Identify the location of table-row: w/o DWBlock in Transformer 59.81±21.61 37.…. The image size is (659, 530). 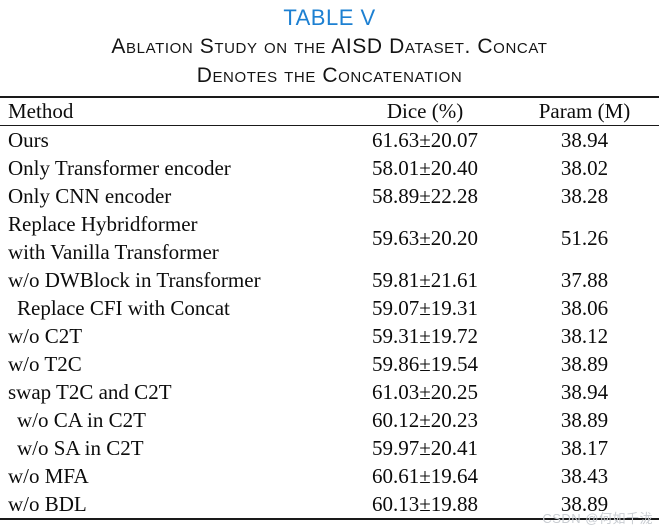
(329, 280).